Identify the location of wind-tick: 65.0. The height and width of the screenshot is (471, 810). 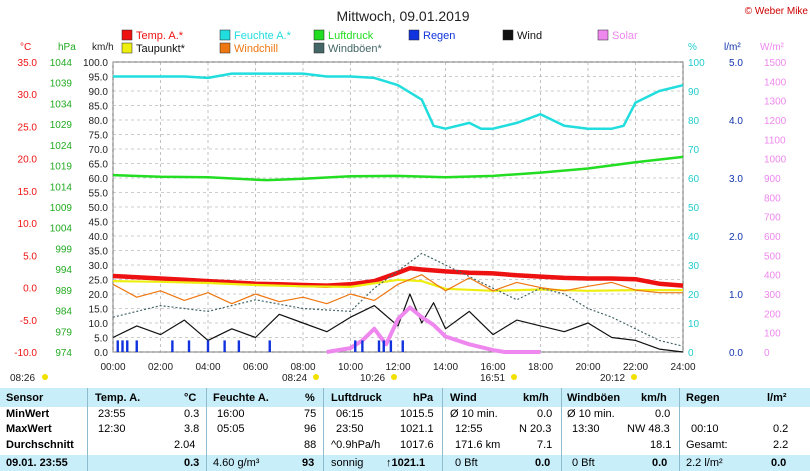
(99, 165).